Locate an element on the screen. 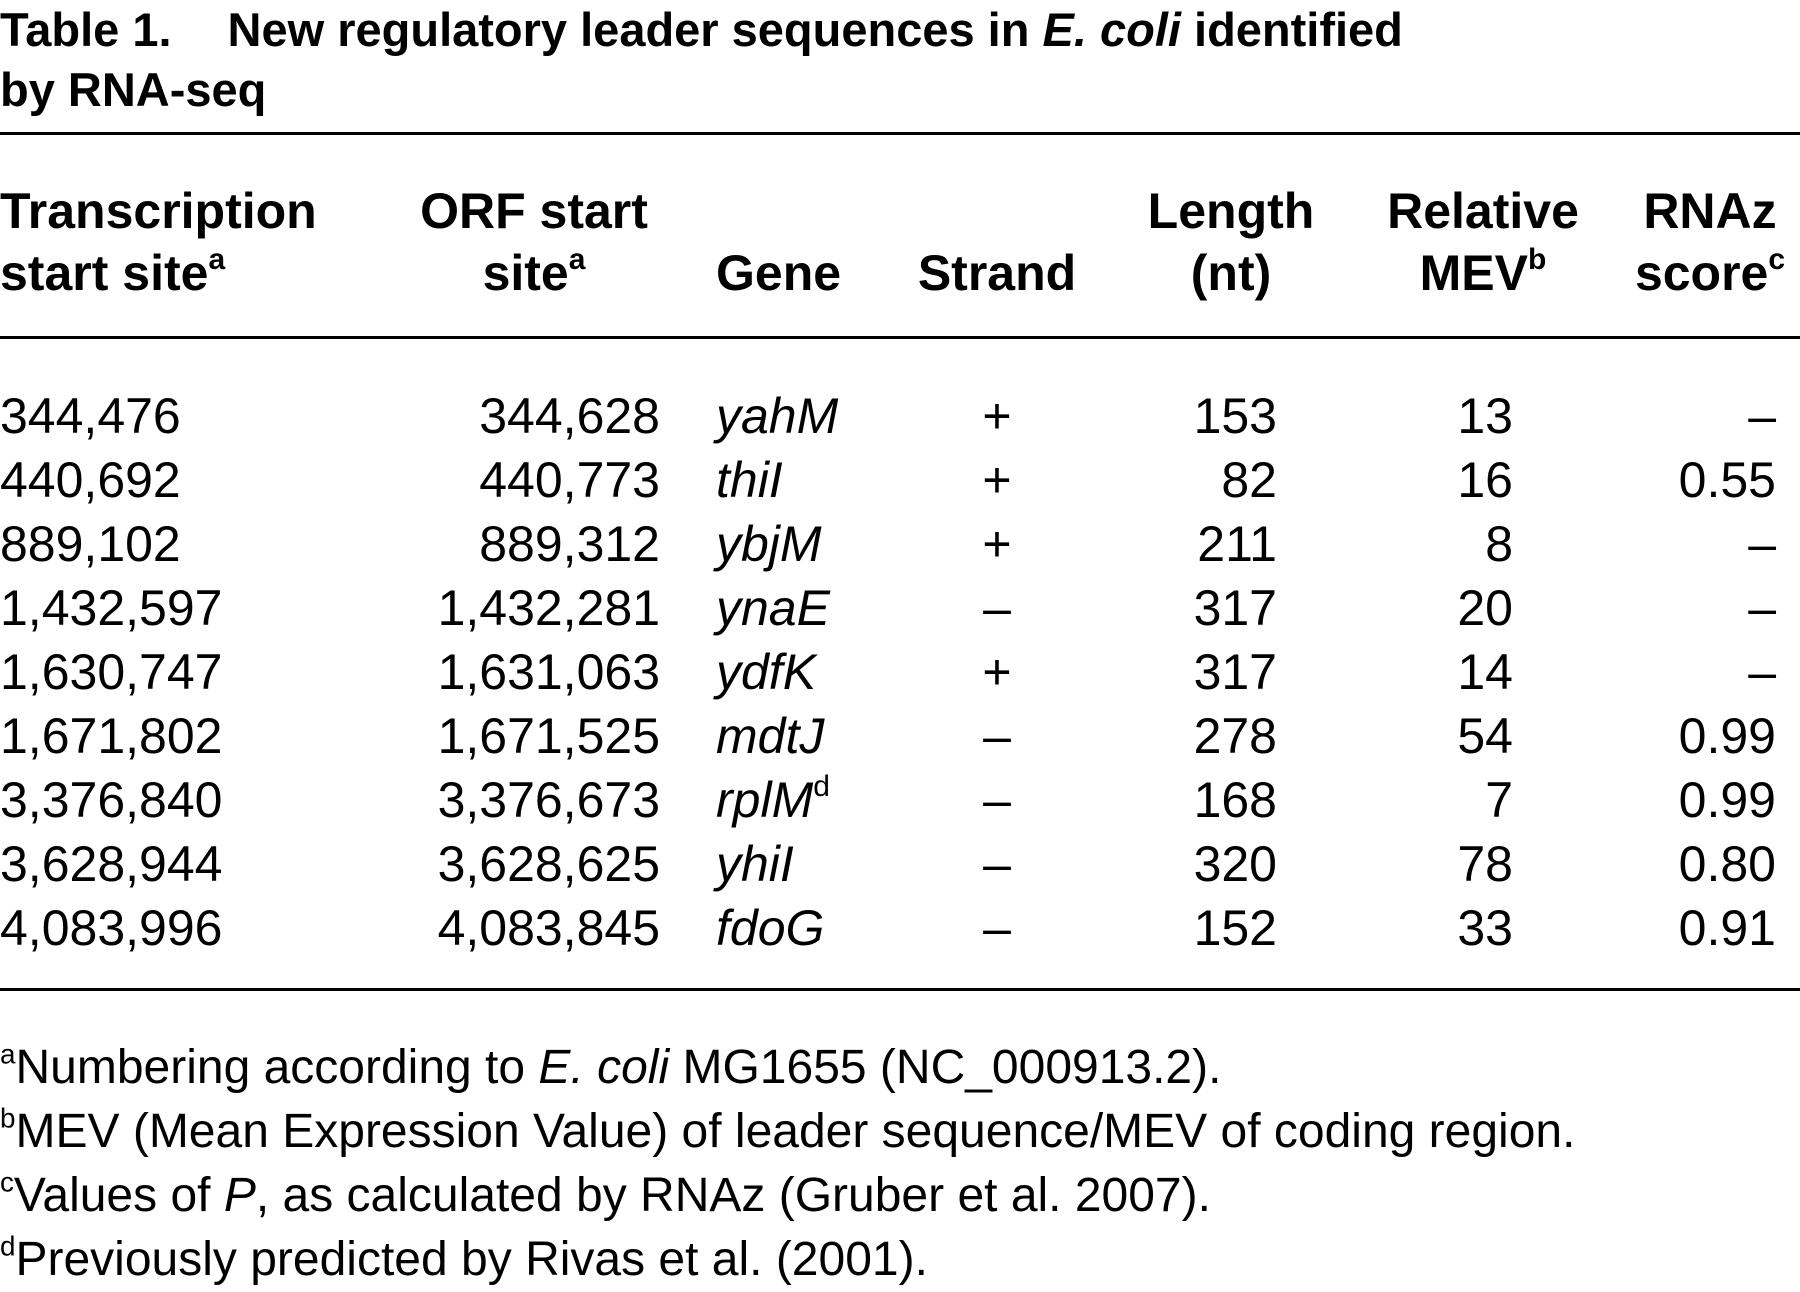  header-line: RNAz is located at coordinates (1710, 211).